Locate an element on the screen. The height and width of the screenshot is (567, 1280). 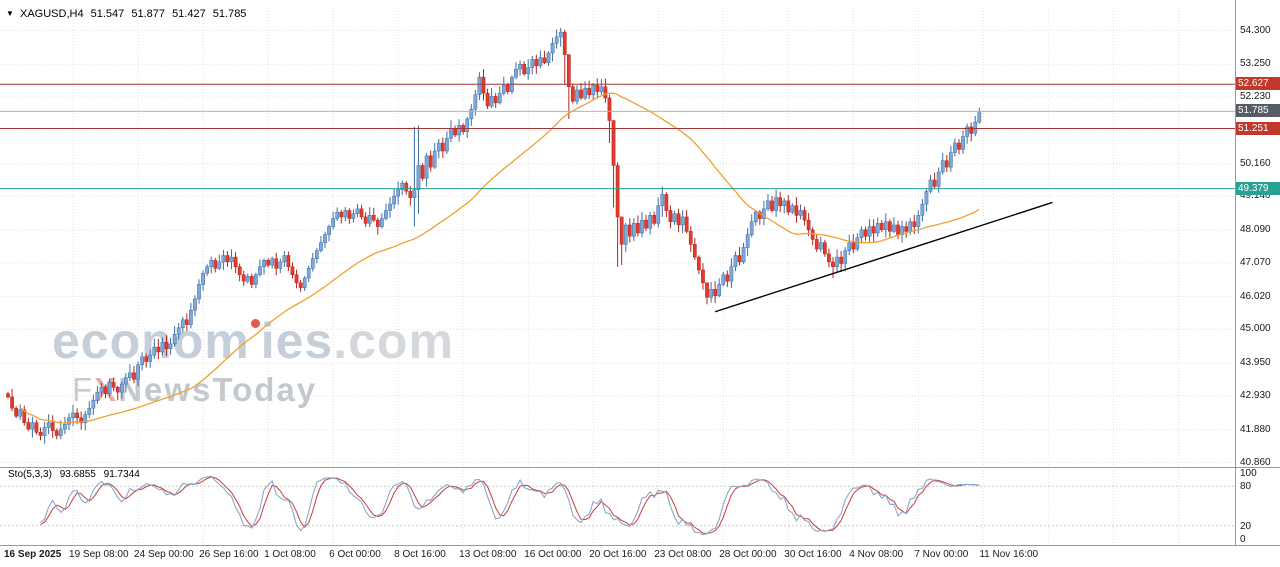
watermark-fx-f: F is located at coordinates (83, 389).